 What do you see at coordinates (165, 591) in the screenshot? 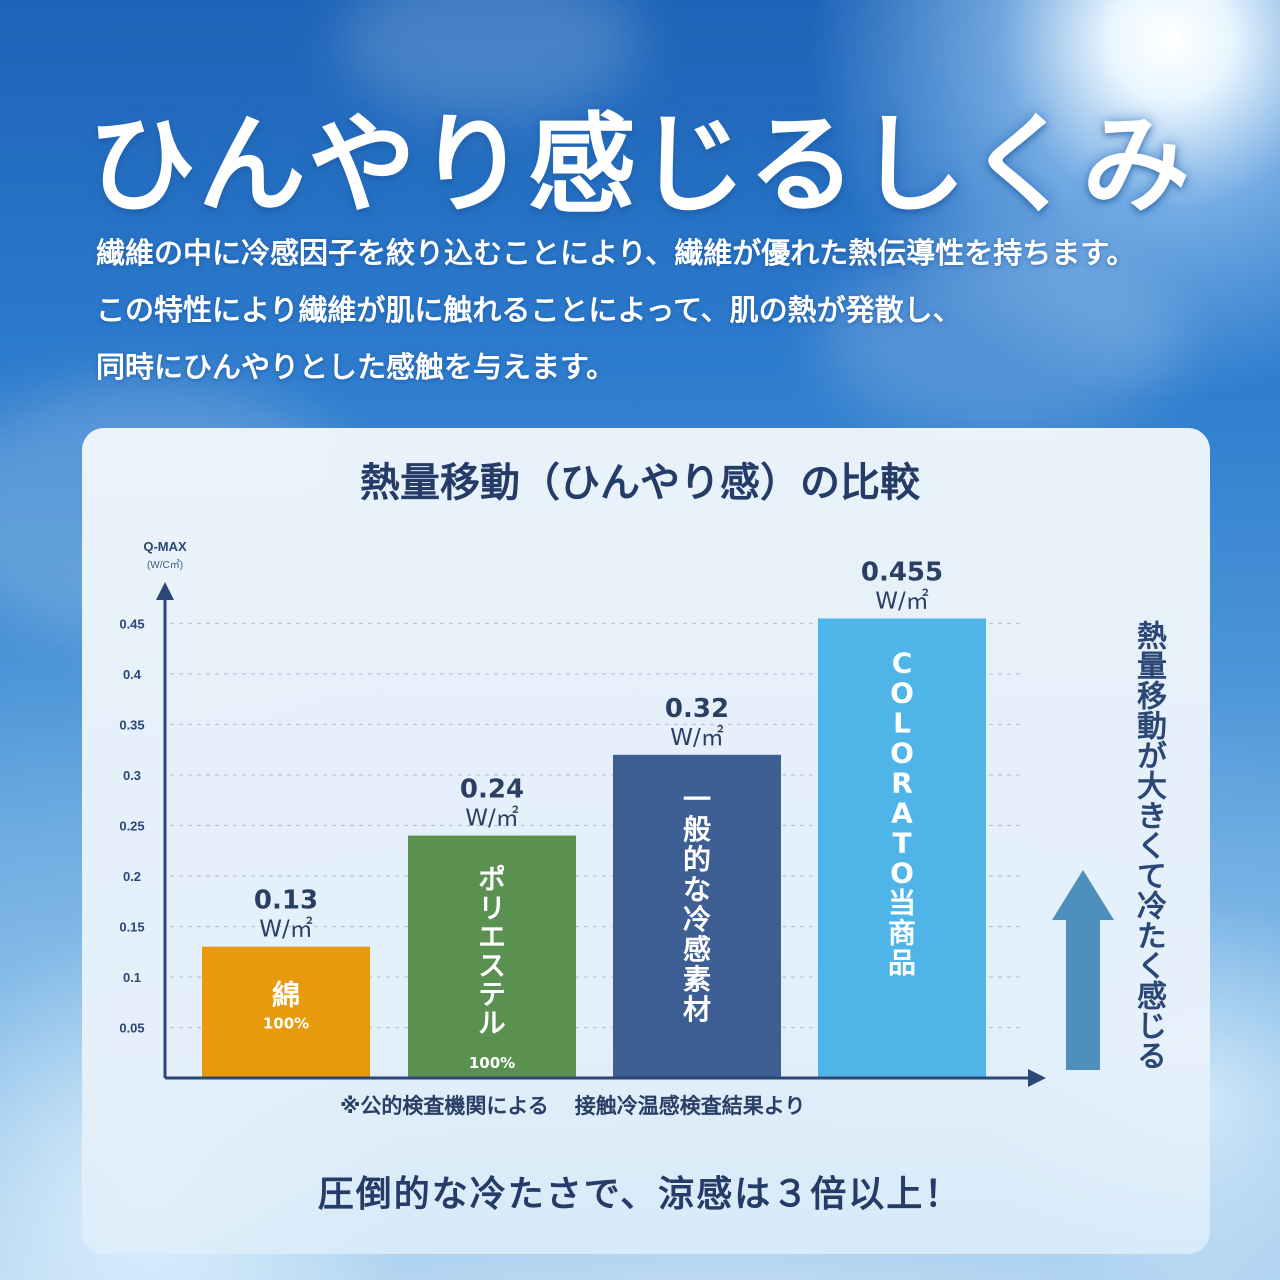
I see `y-axis-arrowhead` at bounding box center [165, 591].